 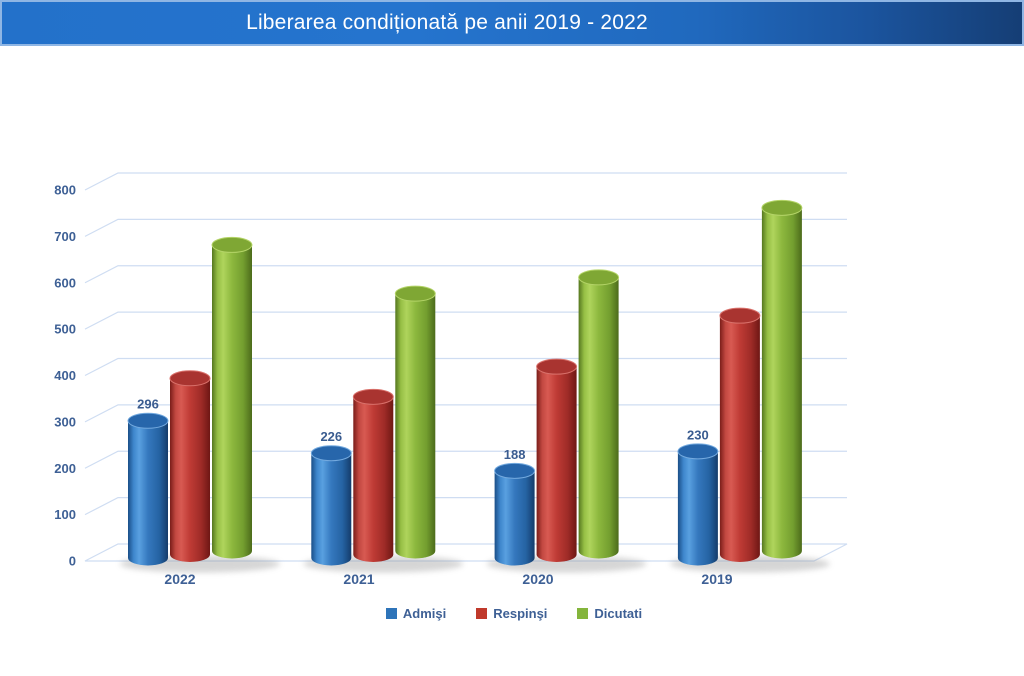 What do you see at coordinates (698, 434) in the screenshot?
I see `data-label-Admişi-2019: 230` at bounding box center [698, 434].